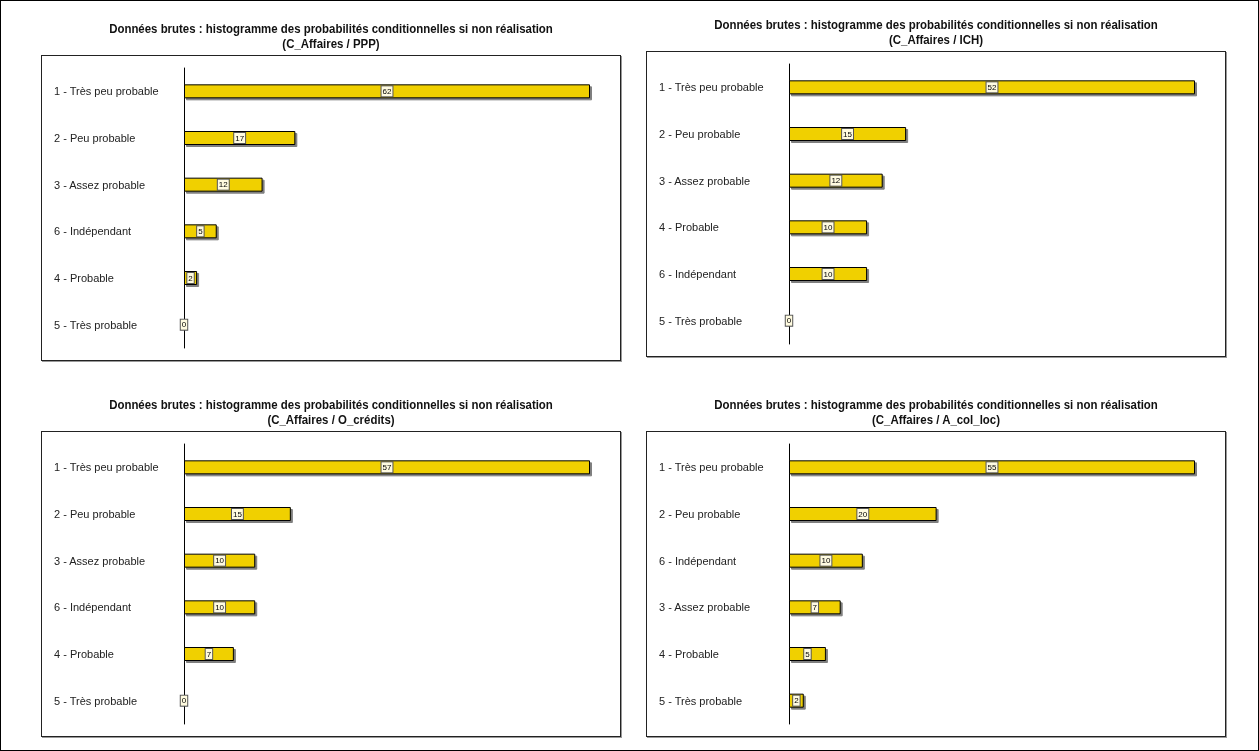 The width and height of the screenshot is (1259, 751). I want to click on data-label: 52, so click(992, 87).